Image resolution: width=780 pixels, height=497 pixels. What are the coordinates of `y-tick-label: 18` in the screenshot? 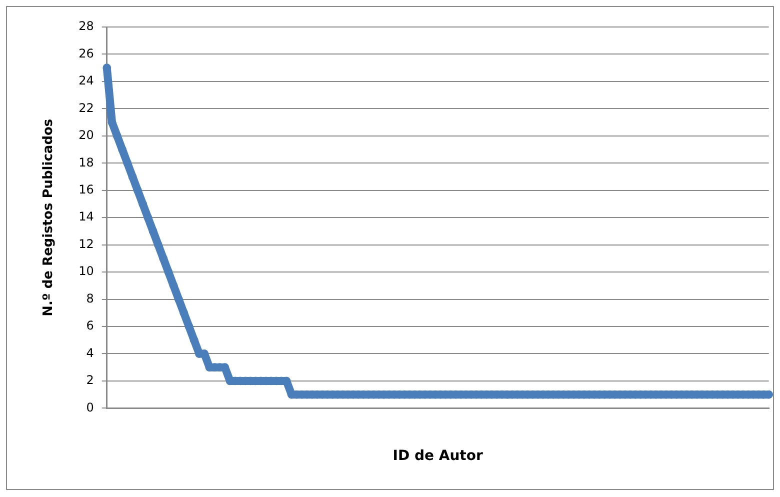 It's located at (86, 162).